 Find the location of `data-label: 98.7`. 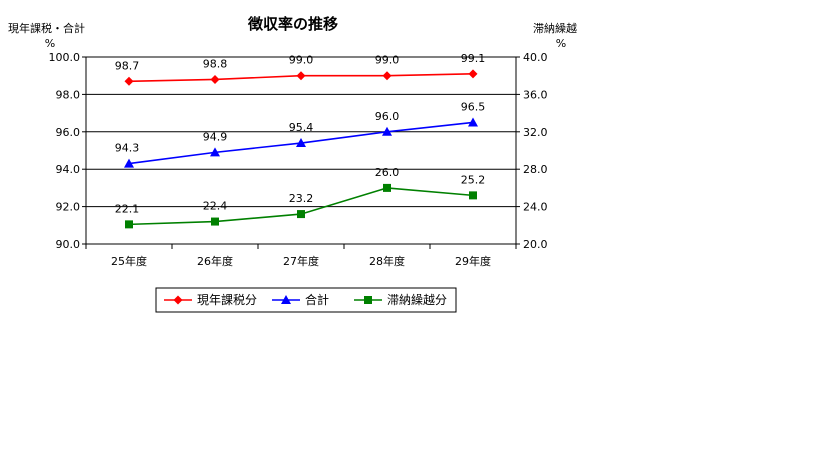

data-label: 98.7 is located at coordinates (127, 65).